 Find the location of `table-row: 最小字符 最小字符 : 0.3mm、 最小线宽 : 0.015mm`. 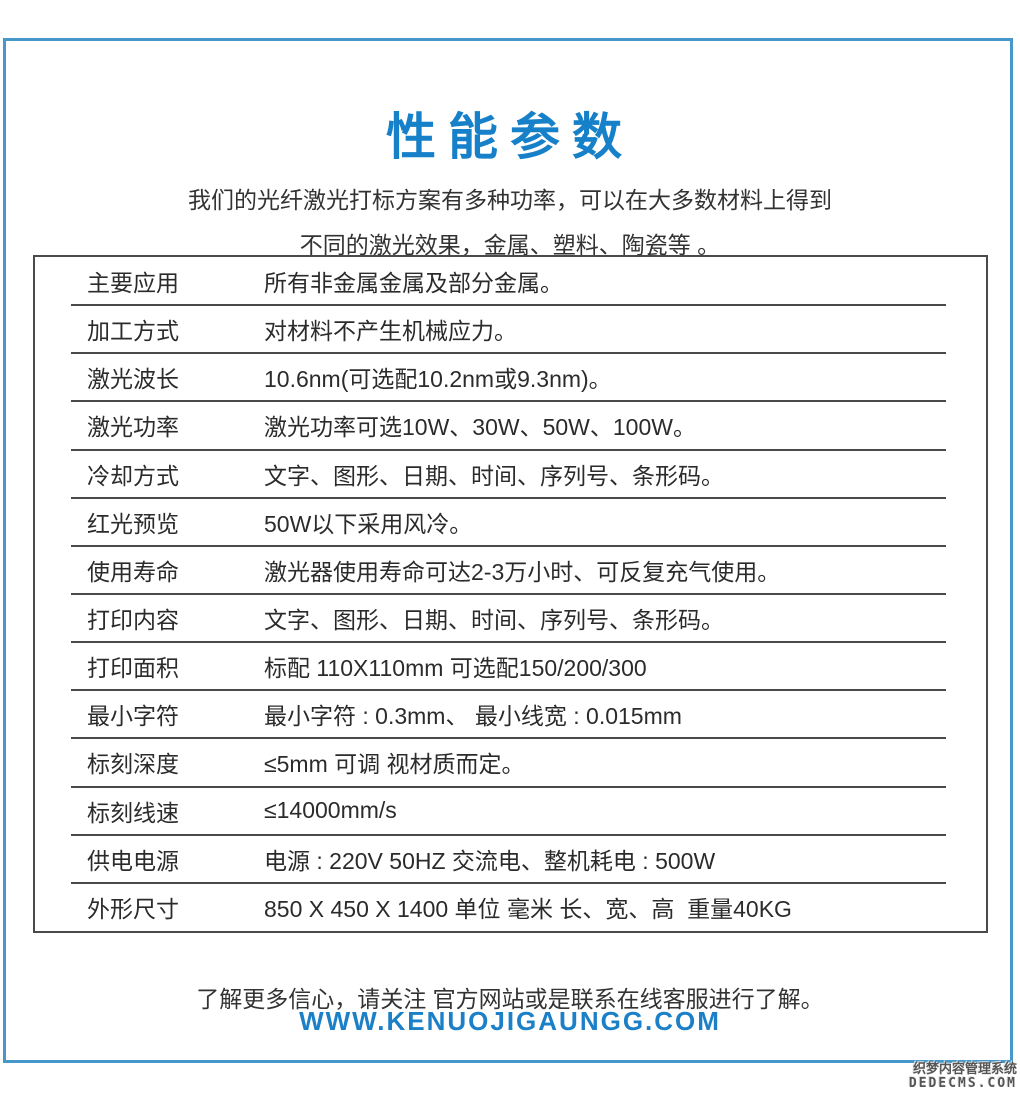

table-row: 最小字符 最小字符 : 0.3mm、 最小线宽 : 0.015mm is located at coordinates (510, 713).